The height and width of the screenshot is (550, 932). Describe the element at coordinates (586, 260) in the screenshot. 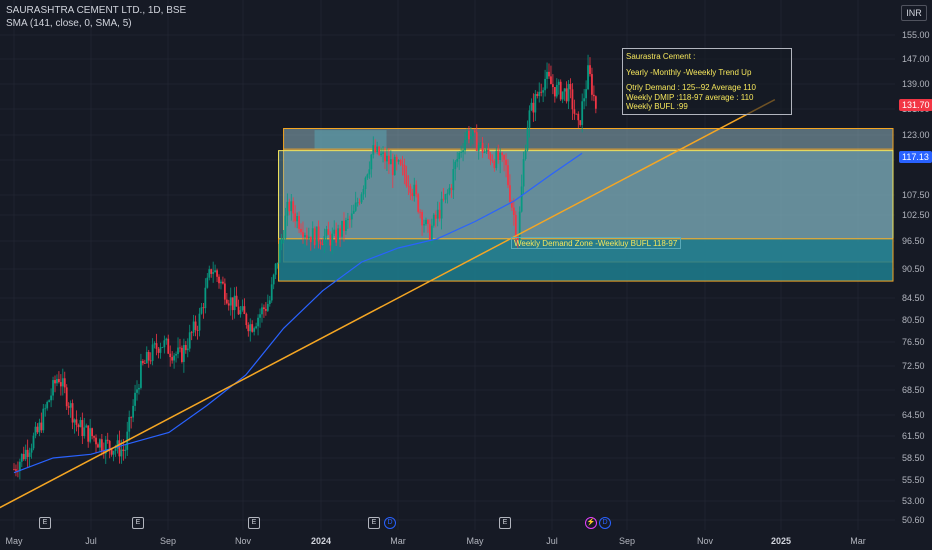

I see `weekly-bufl-zone` at that location.